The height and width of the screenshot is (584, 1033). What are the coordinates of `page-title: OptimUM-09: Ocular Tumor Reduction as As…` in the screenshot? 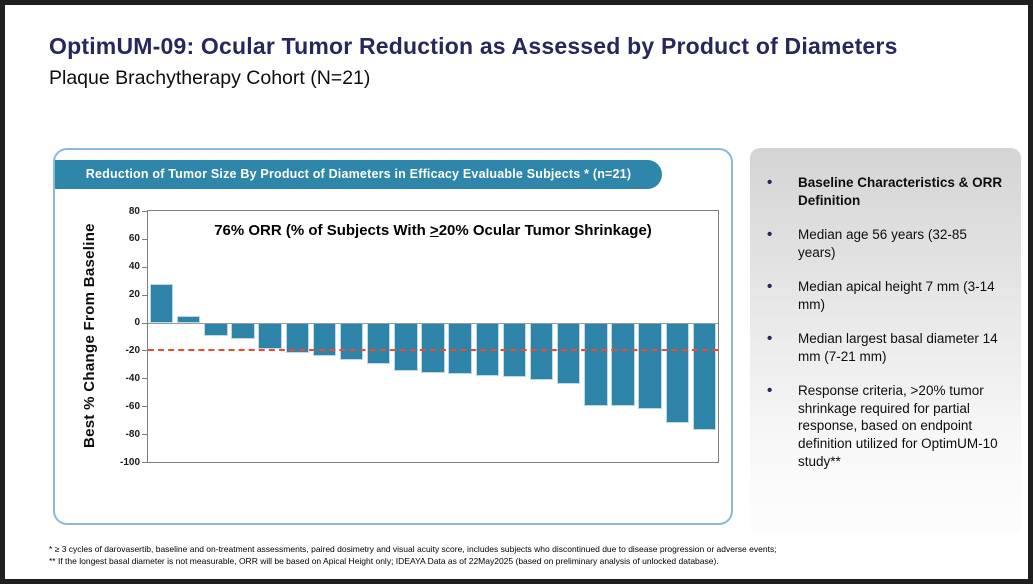 It's located at (473, 46).